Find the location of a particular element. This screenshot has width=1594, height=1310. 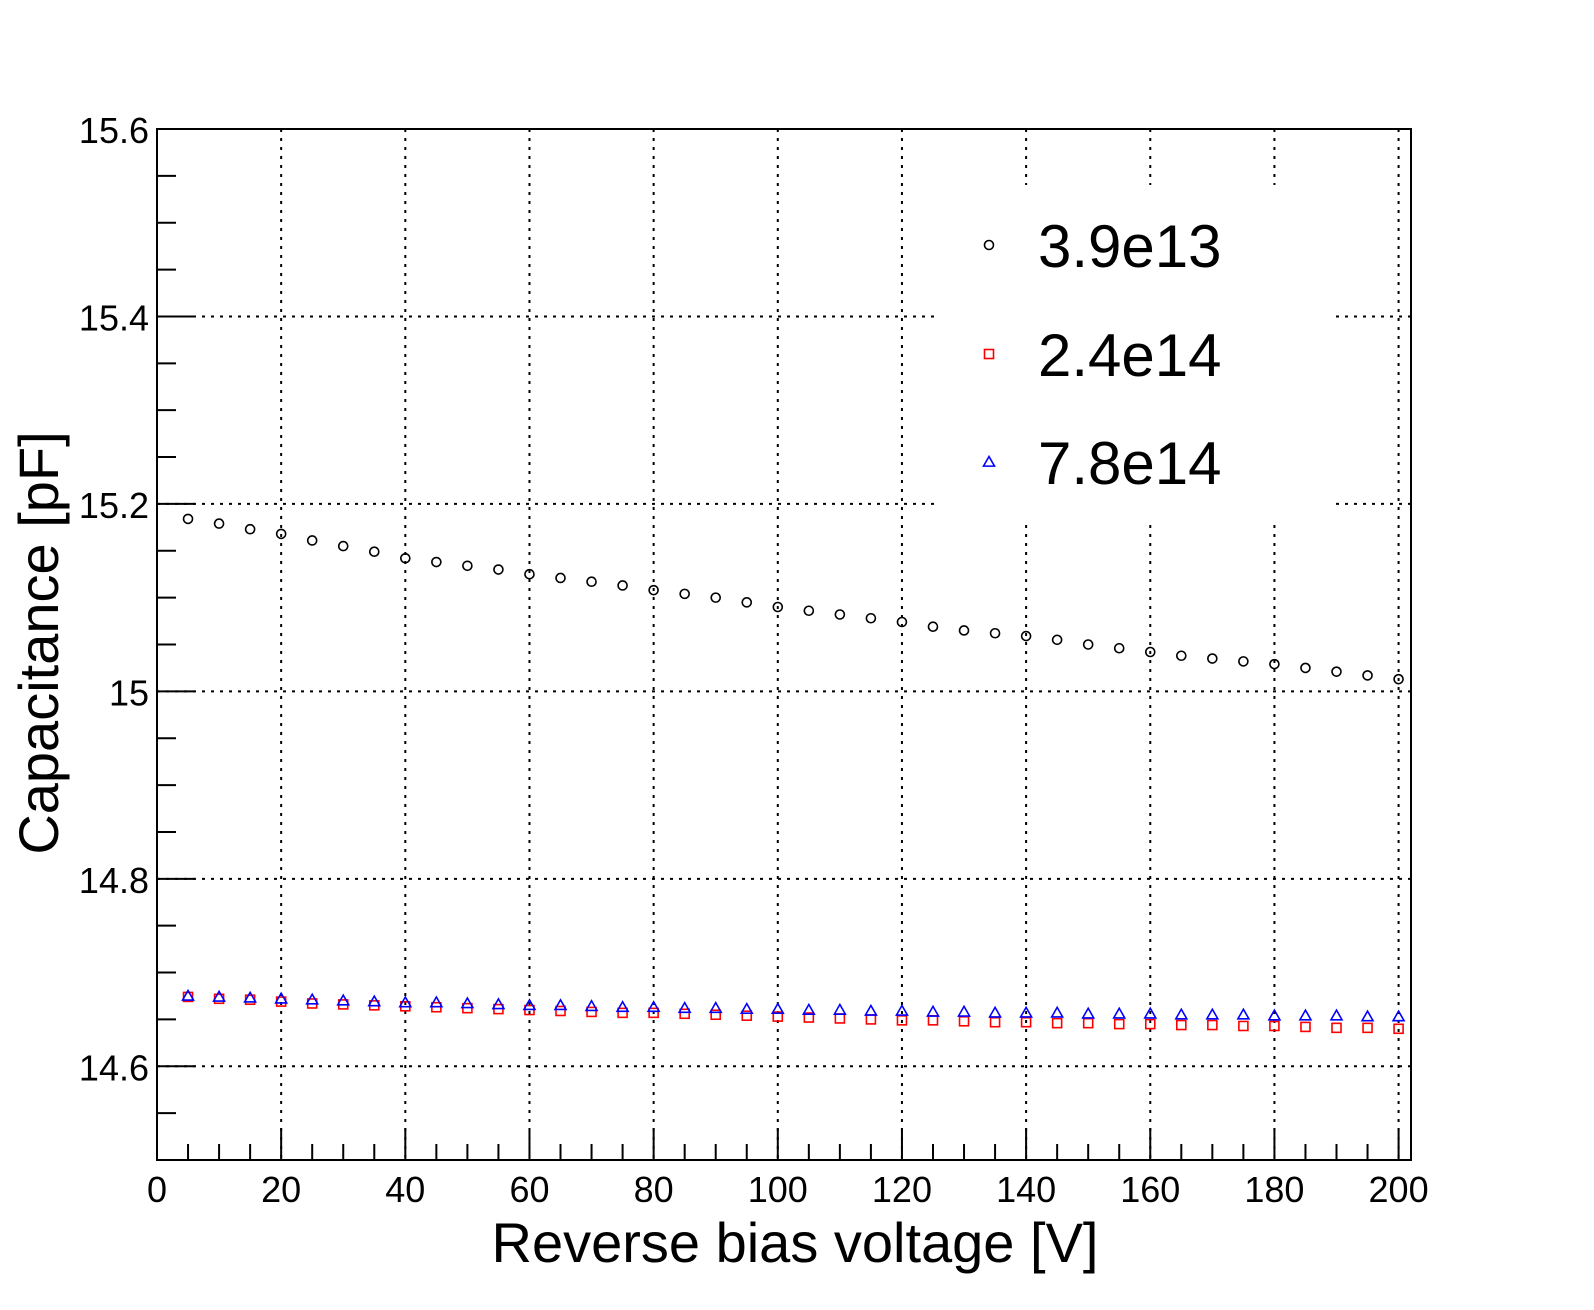

x-tick-label: 80 is located at coordinates (654, 1189).